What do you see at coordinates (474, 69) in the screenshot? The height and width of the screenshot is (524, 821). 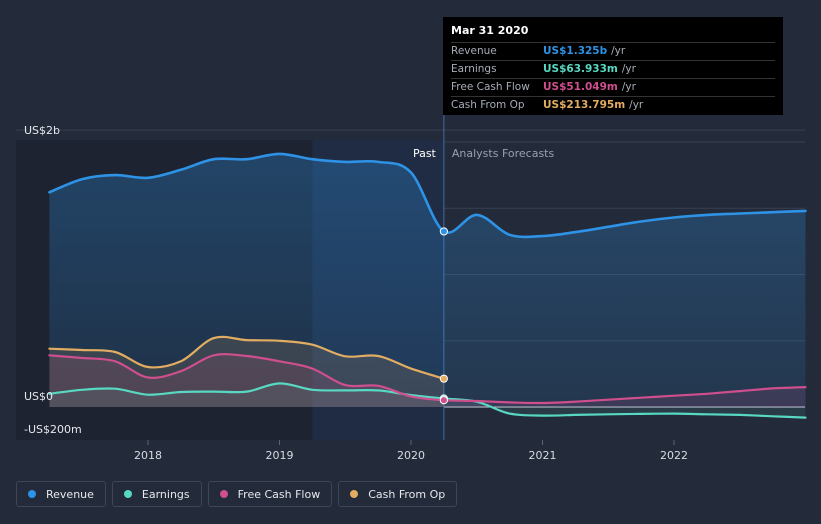 I see `tooltip-label: Earnings` at bounding box center [474, 69].